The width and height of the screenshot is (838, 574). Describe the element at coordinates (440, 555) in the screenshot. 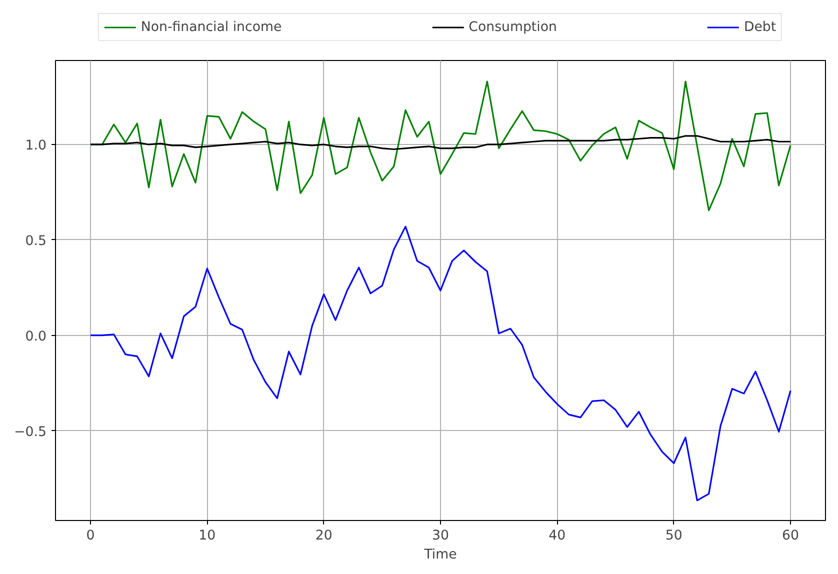

I see `x-axis-title: Time` at that location.